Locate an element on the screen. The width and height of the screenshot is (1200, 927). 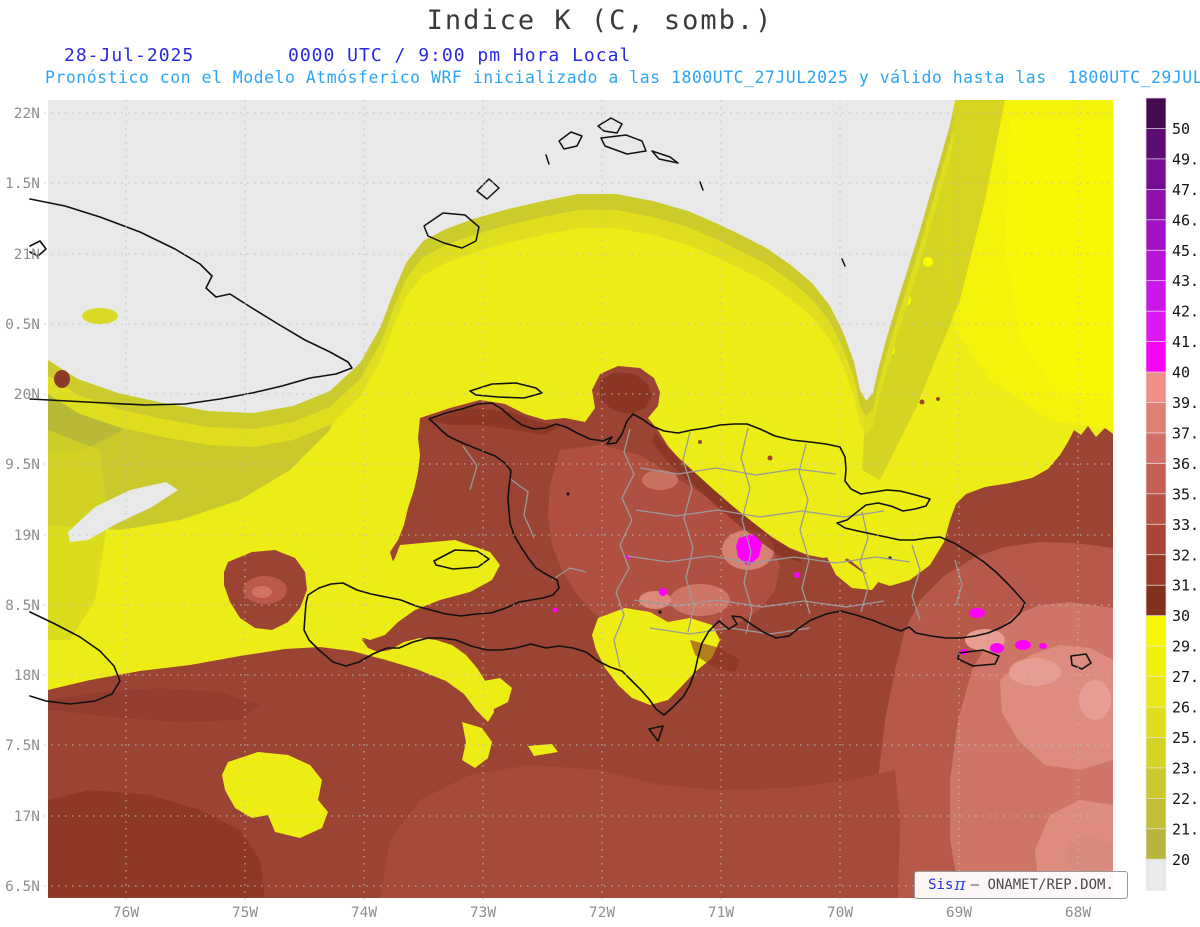
colorbar-tick-label: 27.8 is located at coordinates (1186, 677).